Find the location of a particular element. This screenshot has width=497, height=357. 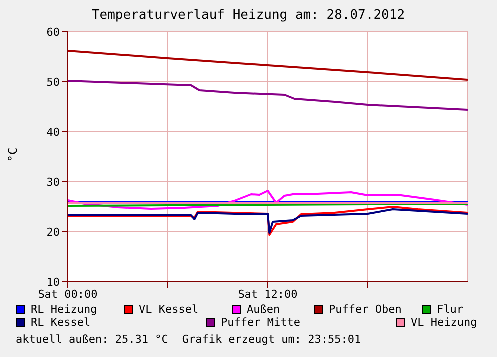

y-tick-label: 40 is located at coordinates (53, 132).